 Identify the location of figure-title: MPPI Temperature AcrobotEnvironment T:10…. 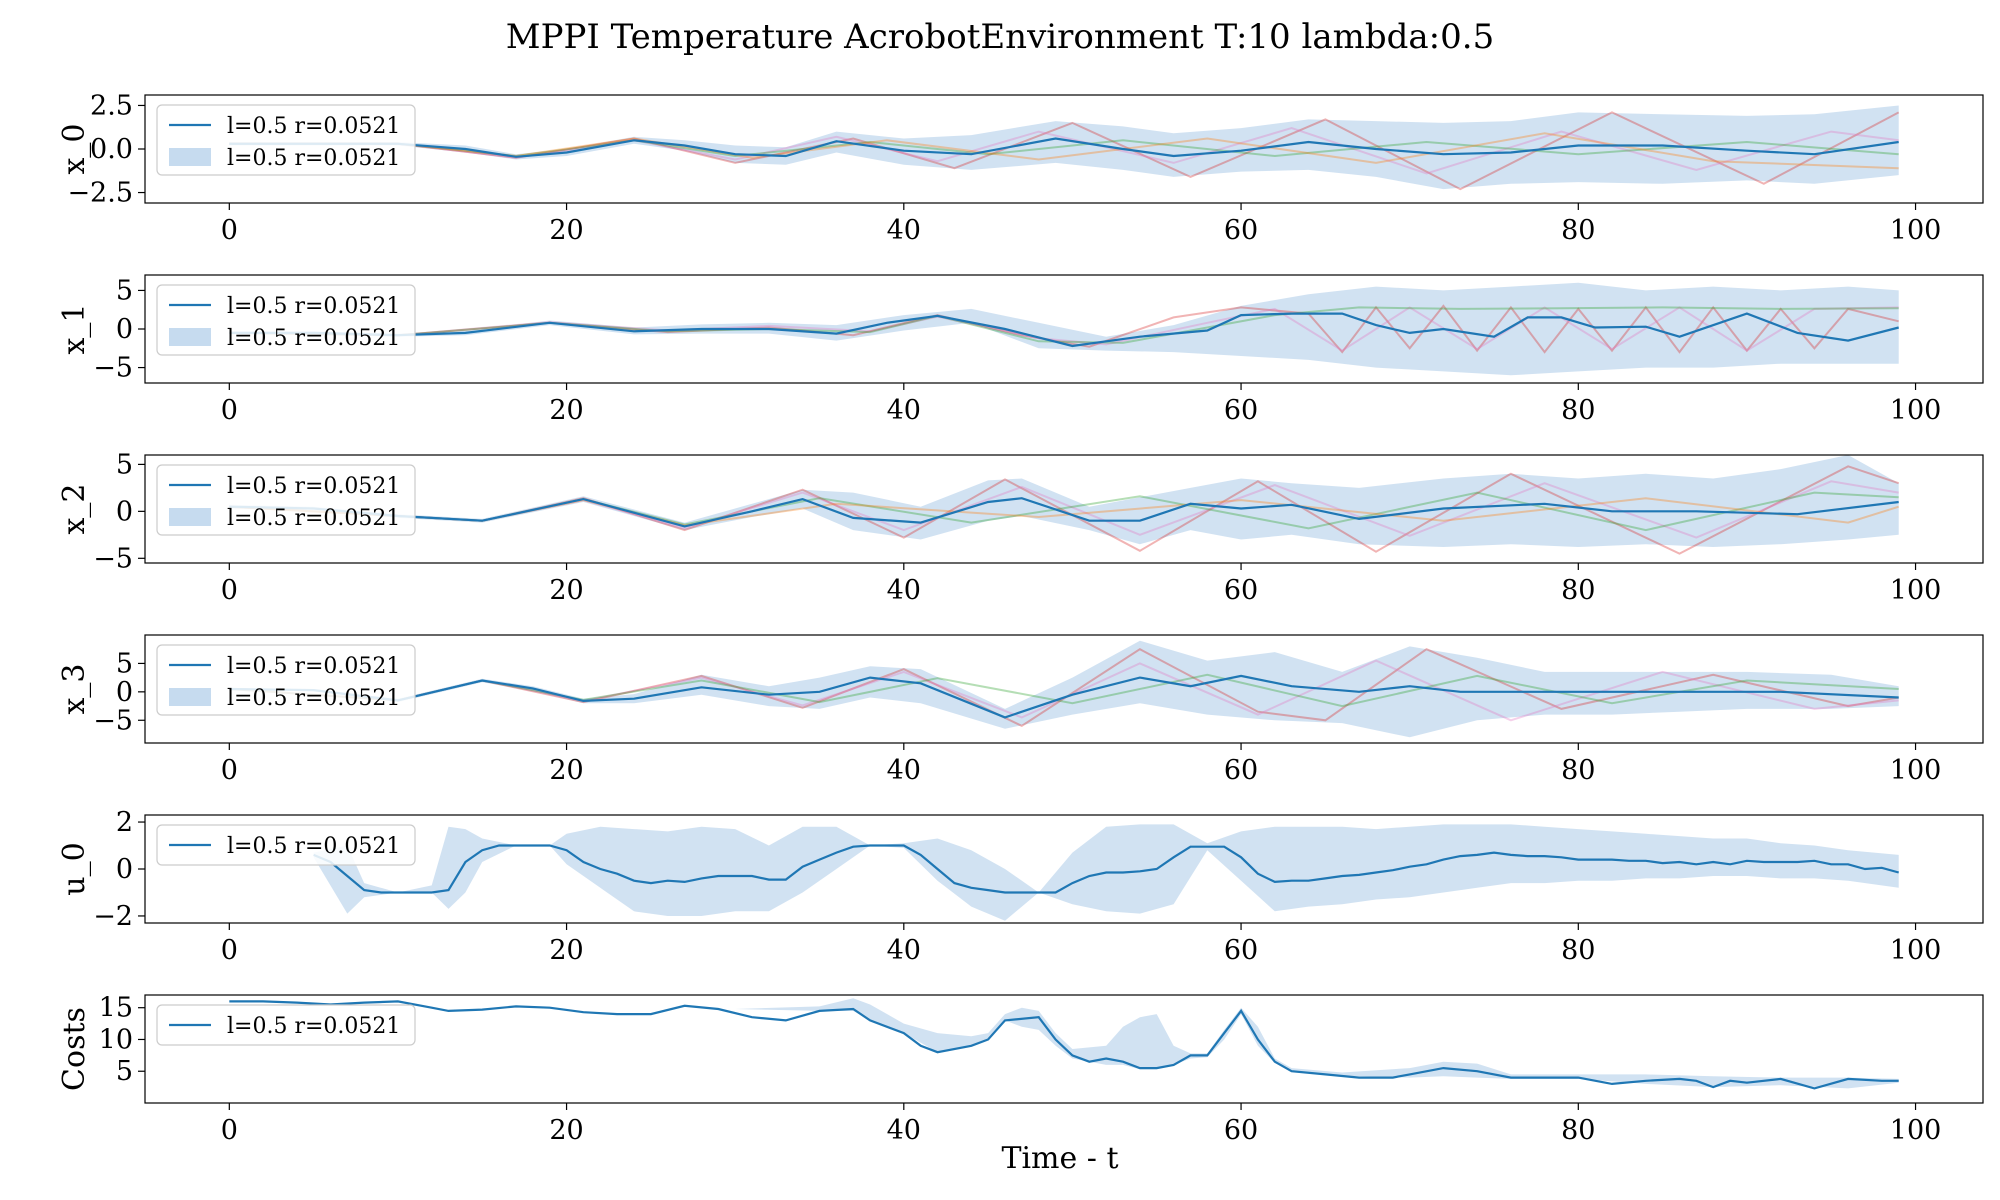
(1000, 37).